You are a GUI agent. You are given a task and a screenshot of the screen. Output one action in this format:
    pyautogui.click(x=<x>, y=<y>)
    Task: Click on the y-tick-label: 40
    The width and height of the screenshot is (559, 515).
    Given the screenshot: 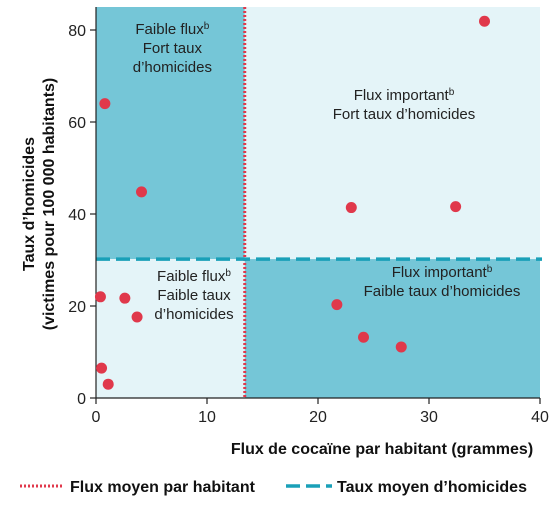 What is the action you would take?
    pyautogui.click(x=77, y=215)
    